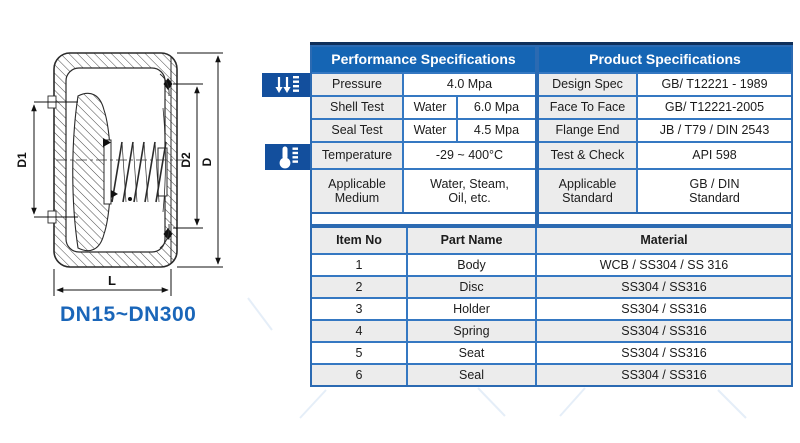  What do you see at coordinates (359, 353) in the screenshot?
I see `part-no: 5` at bounding box center [359, 353].